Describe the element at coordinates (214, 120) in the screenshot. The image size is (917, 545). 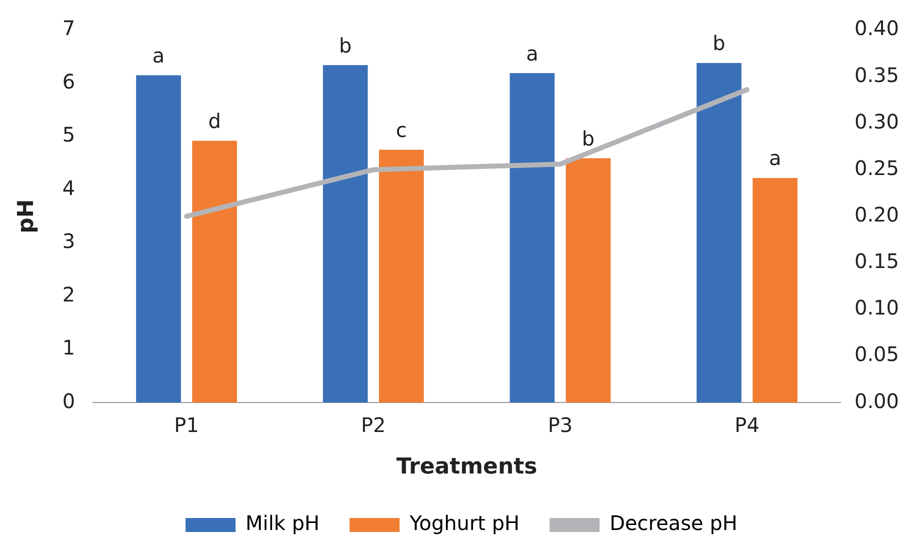
I see `data-label: d` at that location.